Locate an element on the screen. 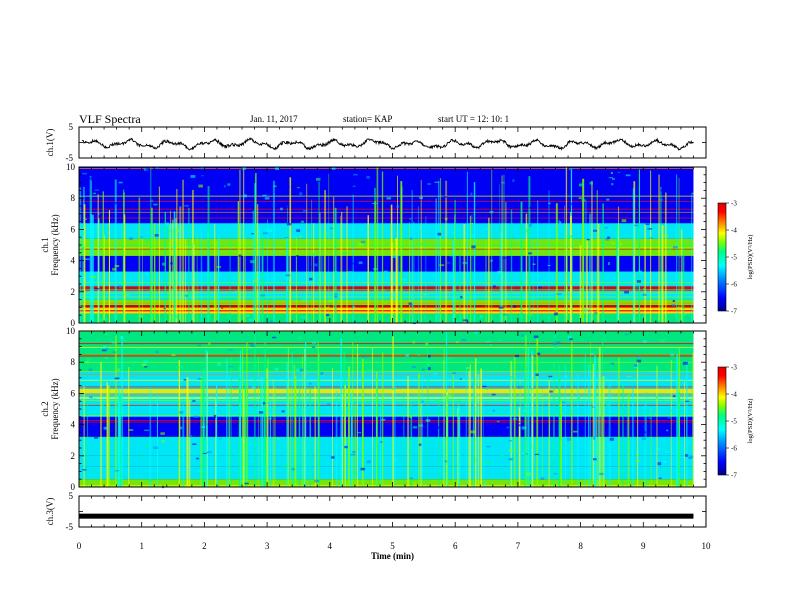 This screenshot has width=792, height=612. x-tick-label: 7 is located at coordinates (518, 546).